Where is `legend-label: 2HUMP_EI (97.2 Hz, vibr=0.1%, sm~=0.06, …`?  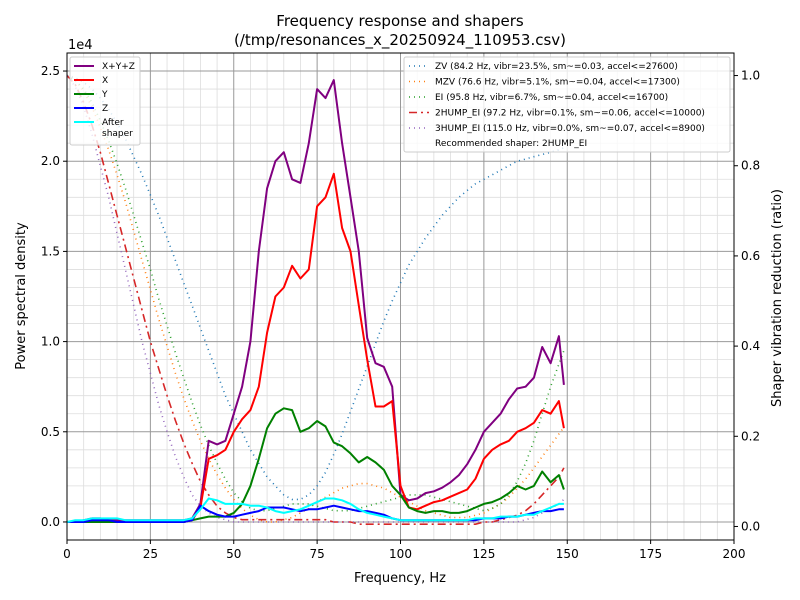 legend-label: 2HUMP_EI (97.2 Hz, vibr=0.1%, sm~=0.06, … is located at coordinates (570, 114).